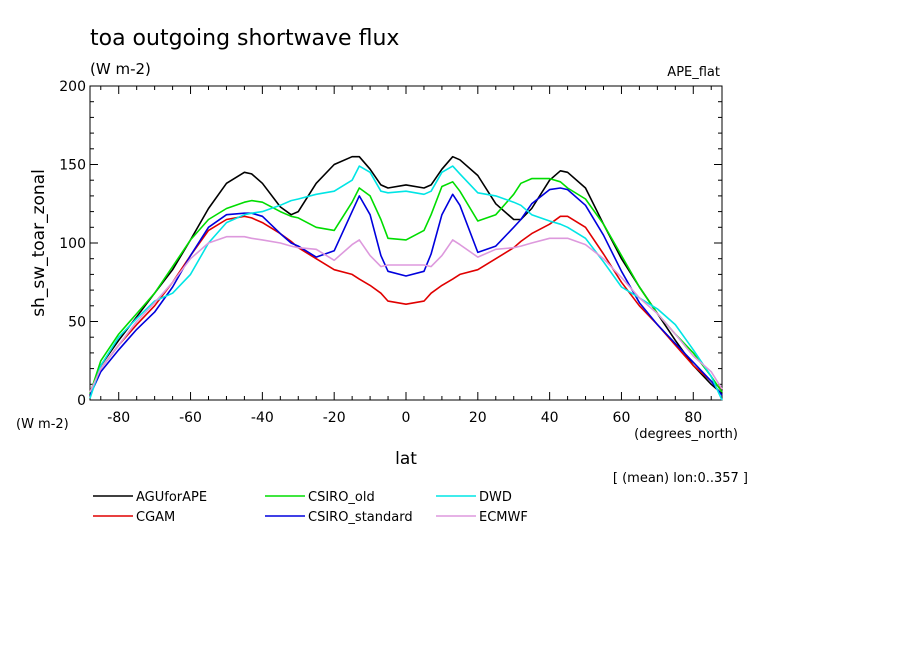 This screenshot has width=904, height=659. What do you see at coordinates (334, 418) in the screenshot?
I see `x-tick-label: -20` at bounding box center [334, 418].